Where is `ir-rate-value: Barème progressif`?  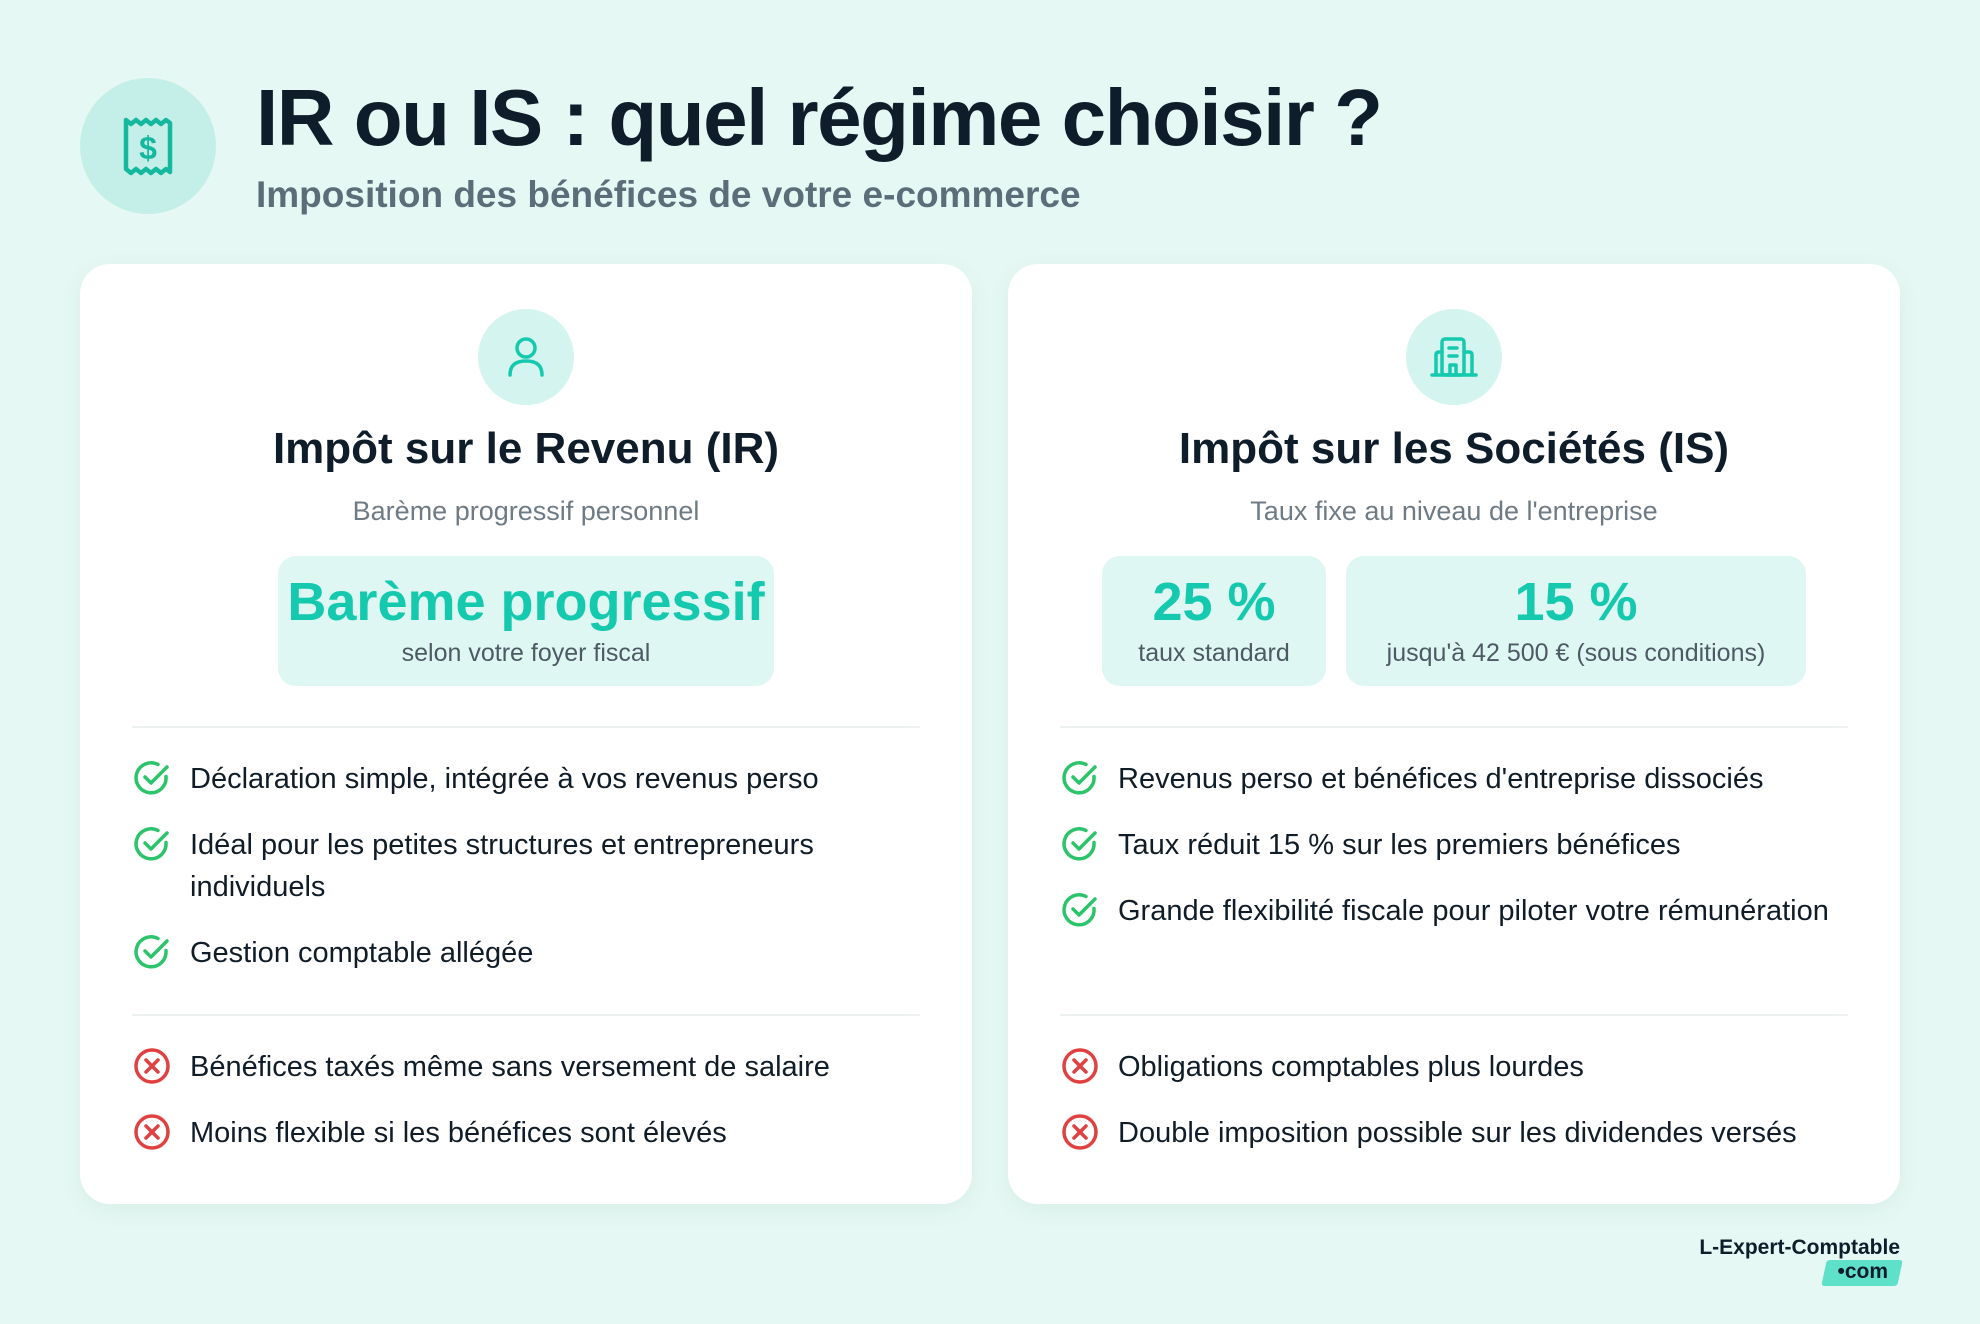 ir-rate-value: Barème progressif is located at coordinates (526, 602).